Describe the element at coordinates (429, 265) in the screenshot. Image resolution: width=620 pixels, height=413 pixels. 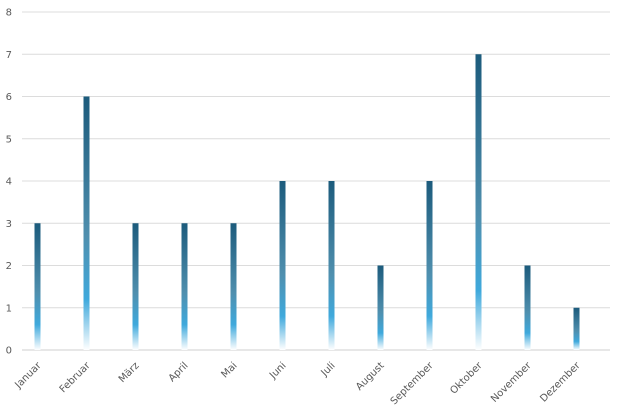
I see `bar-september` at that location.